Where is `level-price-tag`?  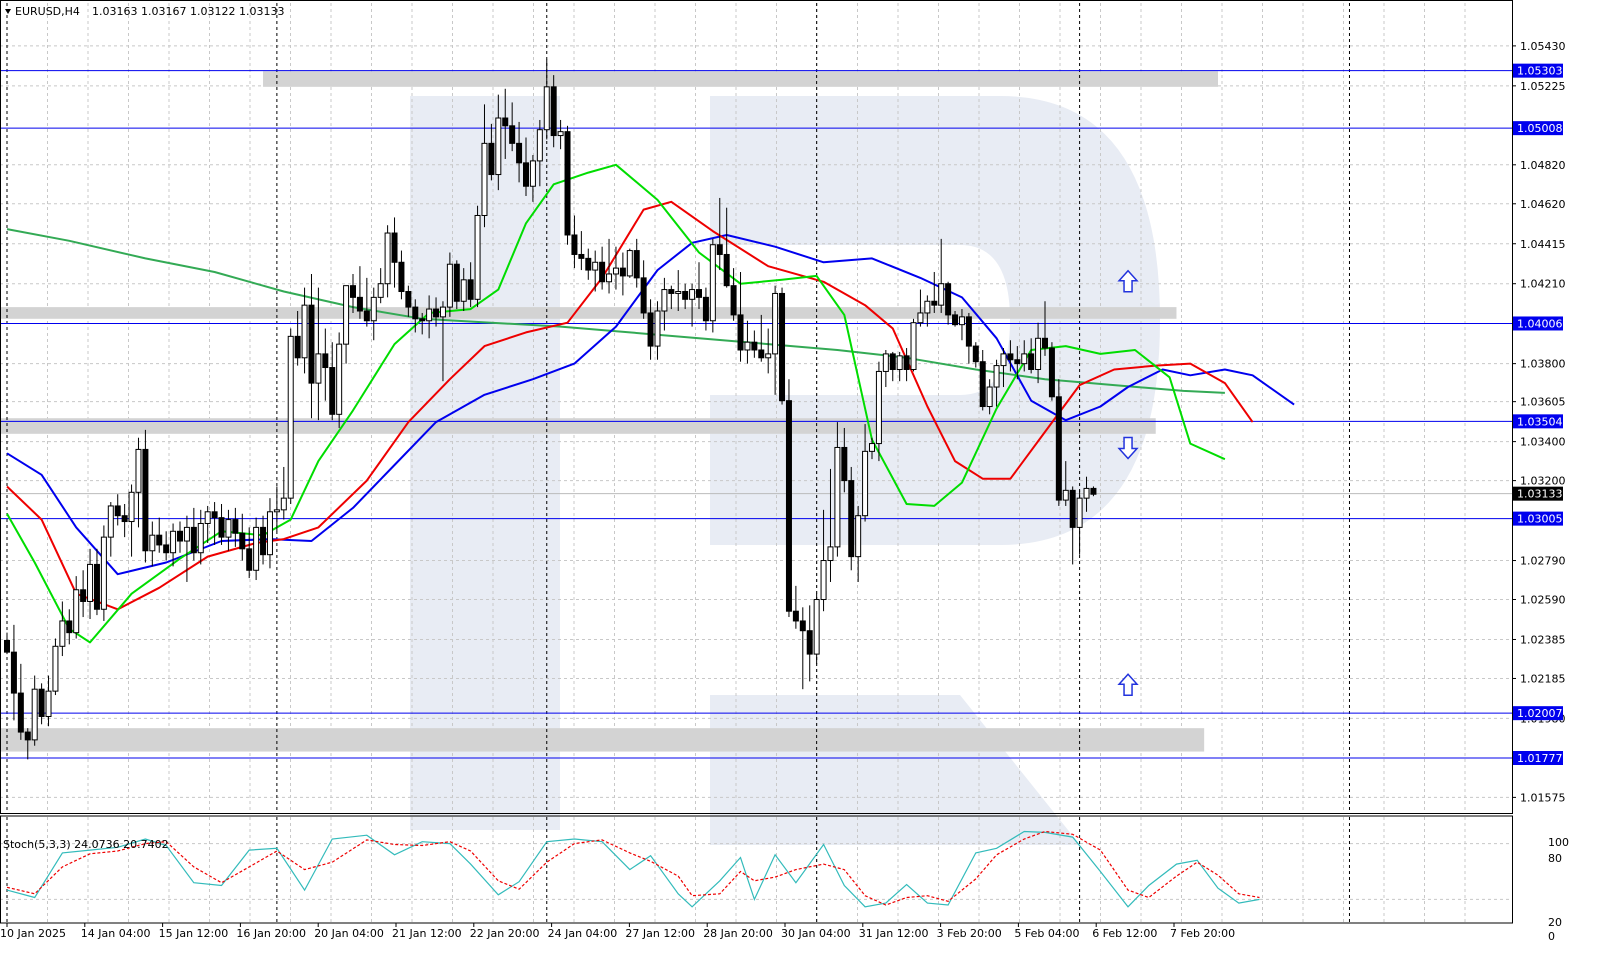 level-price-tag is located at coordinates (1538, 518).